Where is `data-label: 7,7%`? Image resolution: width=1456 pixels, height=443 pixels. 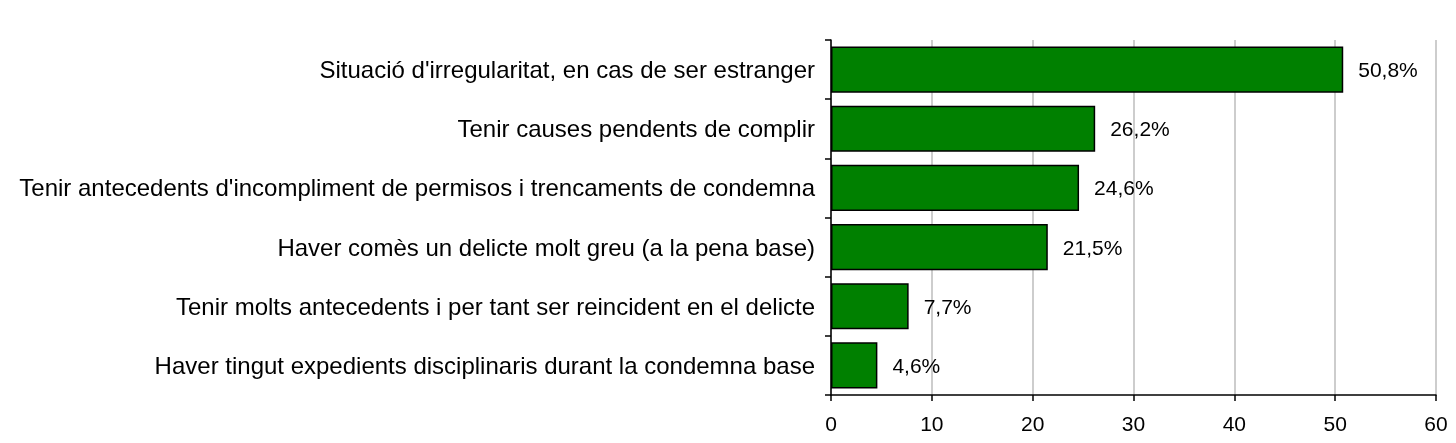
data-label: 7,7% is located at coordinates (947, 306).